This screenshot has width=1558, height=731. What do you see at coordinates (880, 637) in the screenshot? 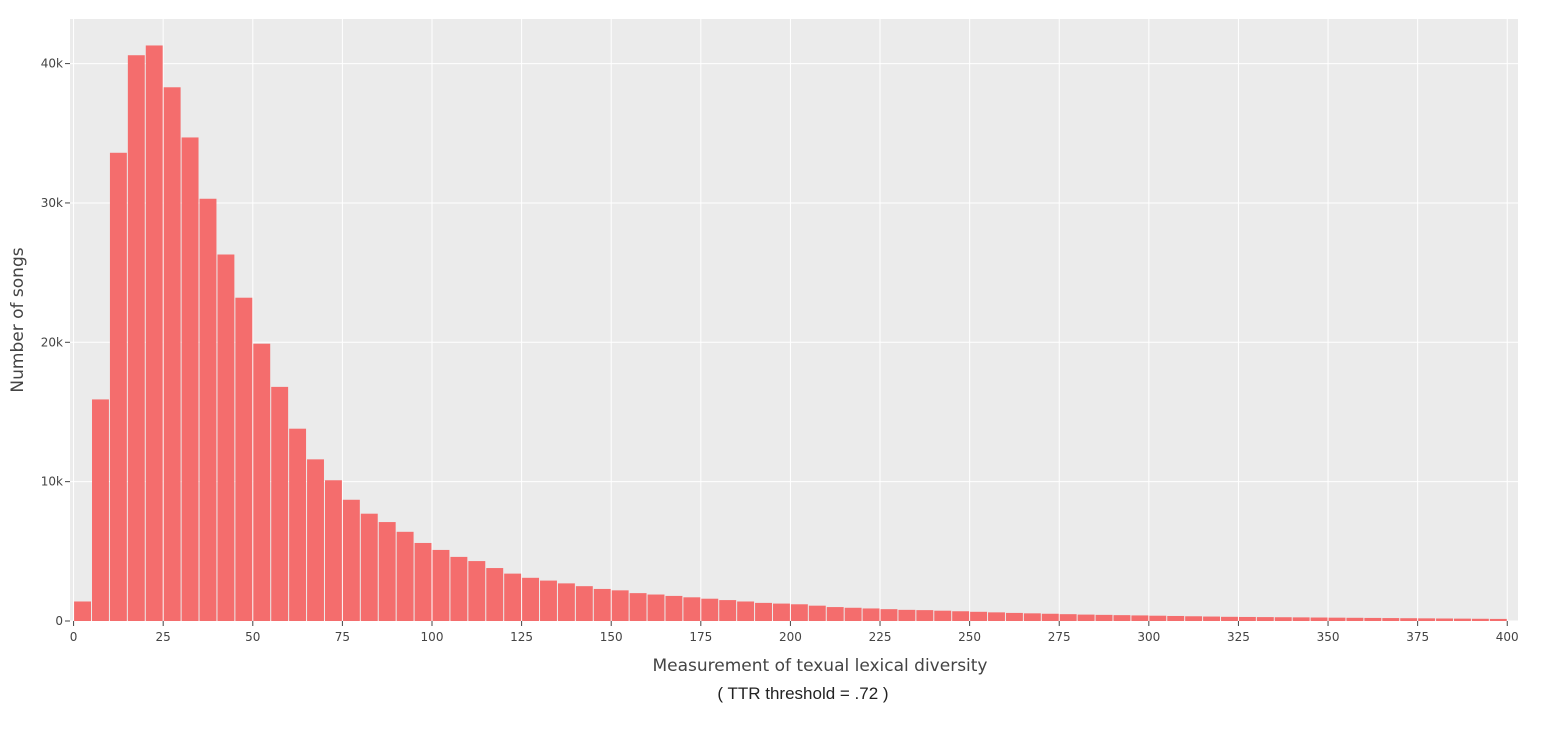
I see `x-tick-label: 225` at bounding box center [880, 637].